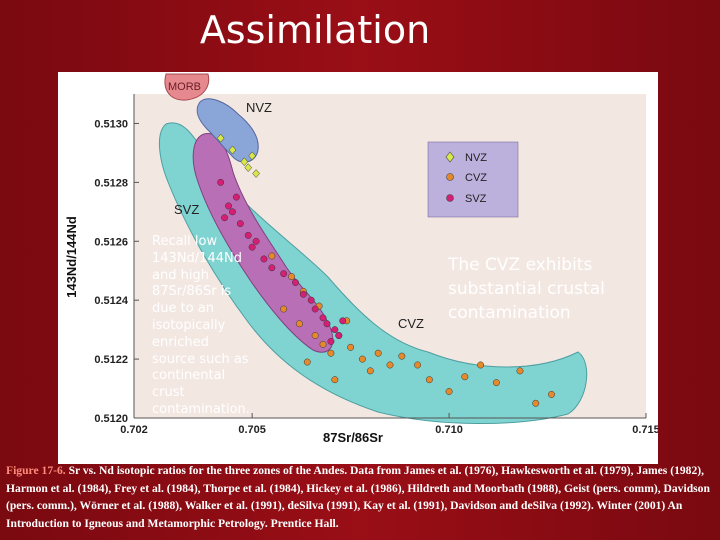 This screenshot has height=540, width=720. Describe the element at coordinates (111, 242) in the screenshot. I see `y-tick-label: 0.5126` at that location.